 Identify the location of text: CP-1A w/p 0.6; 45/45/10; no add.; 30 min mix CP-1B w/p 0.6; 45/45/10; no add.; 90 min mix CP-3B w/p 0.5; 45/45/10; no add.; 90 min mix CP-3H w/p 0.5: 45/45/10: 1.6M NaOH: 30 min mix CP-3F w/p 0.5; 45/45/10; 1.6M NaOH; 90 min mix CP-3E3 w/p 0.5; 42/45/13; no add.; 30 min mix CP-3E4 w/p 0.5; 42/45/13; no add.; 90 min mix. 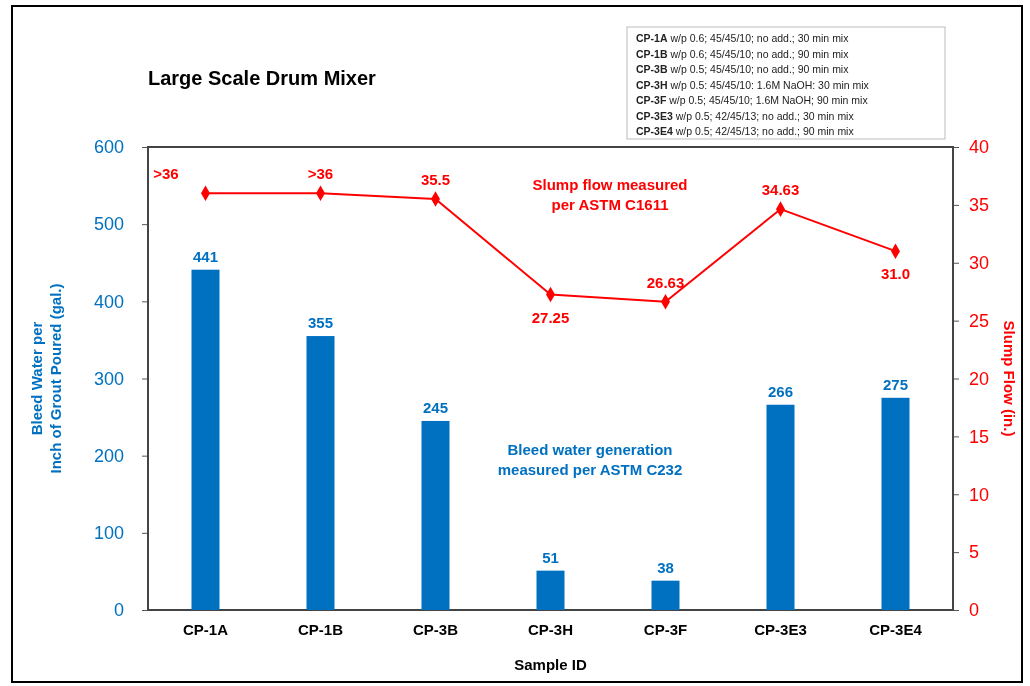
(752, 84).